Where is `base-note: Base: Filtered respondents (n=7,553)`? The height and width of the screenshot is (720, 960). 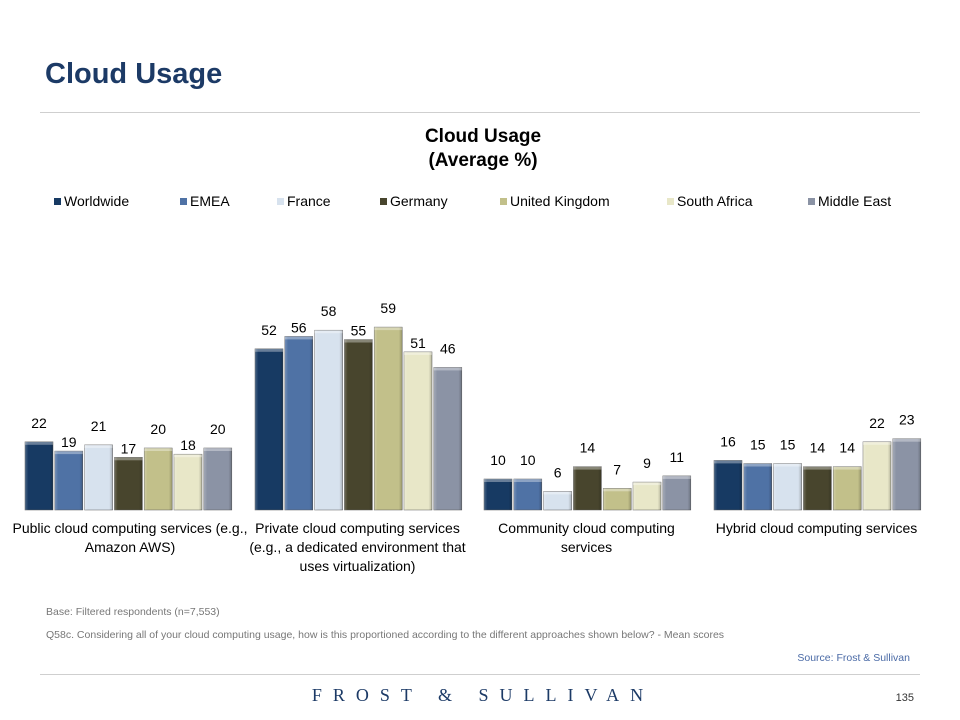
base-note: Base: Filtered respondents (n=7,553) is located at coordinates (133, 612).